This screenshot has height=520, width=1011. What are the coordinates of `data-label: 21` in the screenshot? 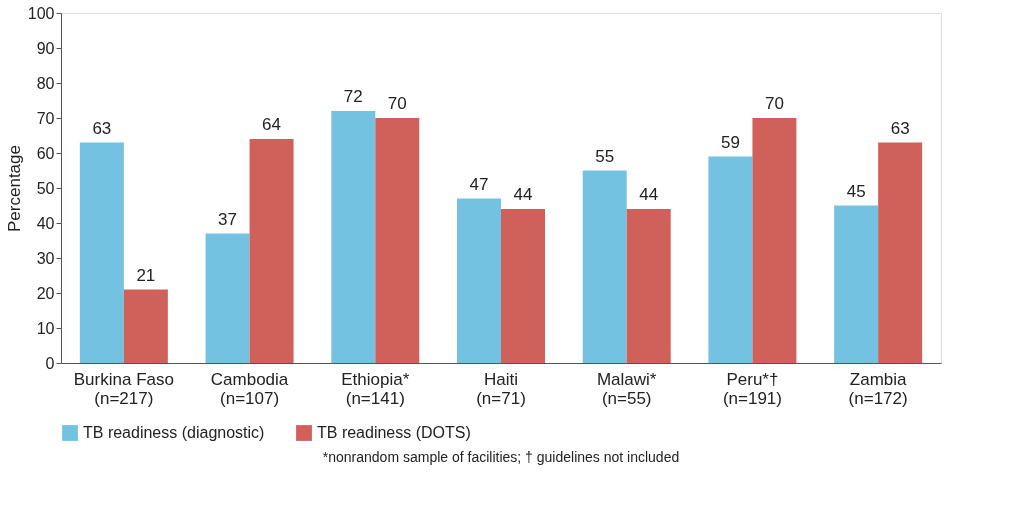 It's located at (146, 275).